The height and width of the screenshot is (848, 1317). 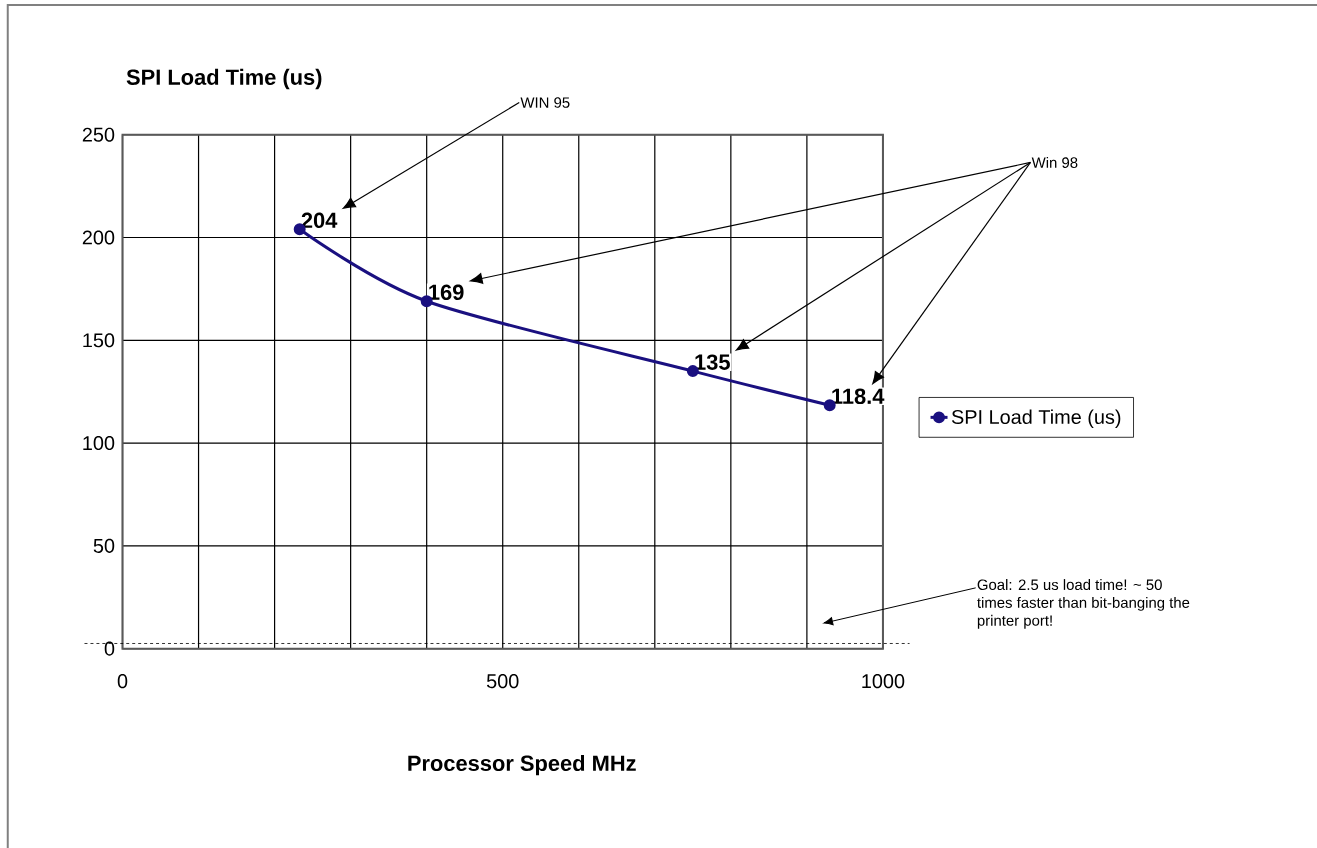 I want to click on y-tick-label: 150, so click(x=99, y=340).